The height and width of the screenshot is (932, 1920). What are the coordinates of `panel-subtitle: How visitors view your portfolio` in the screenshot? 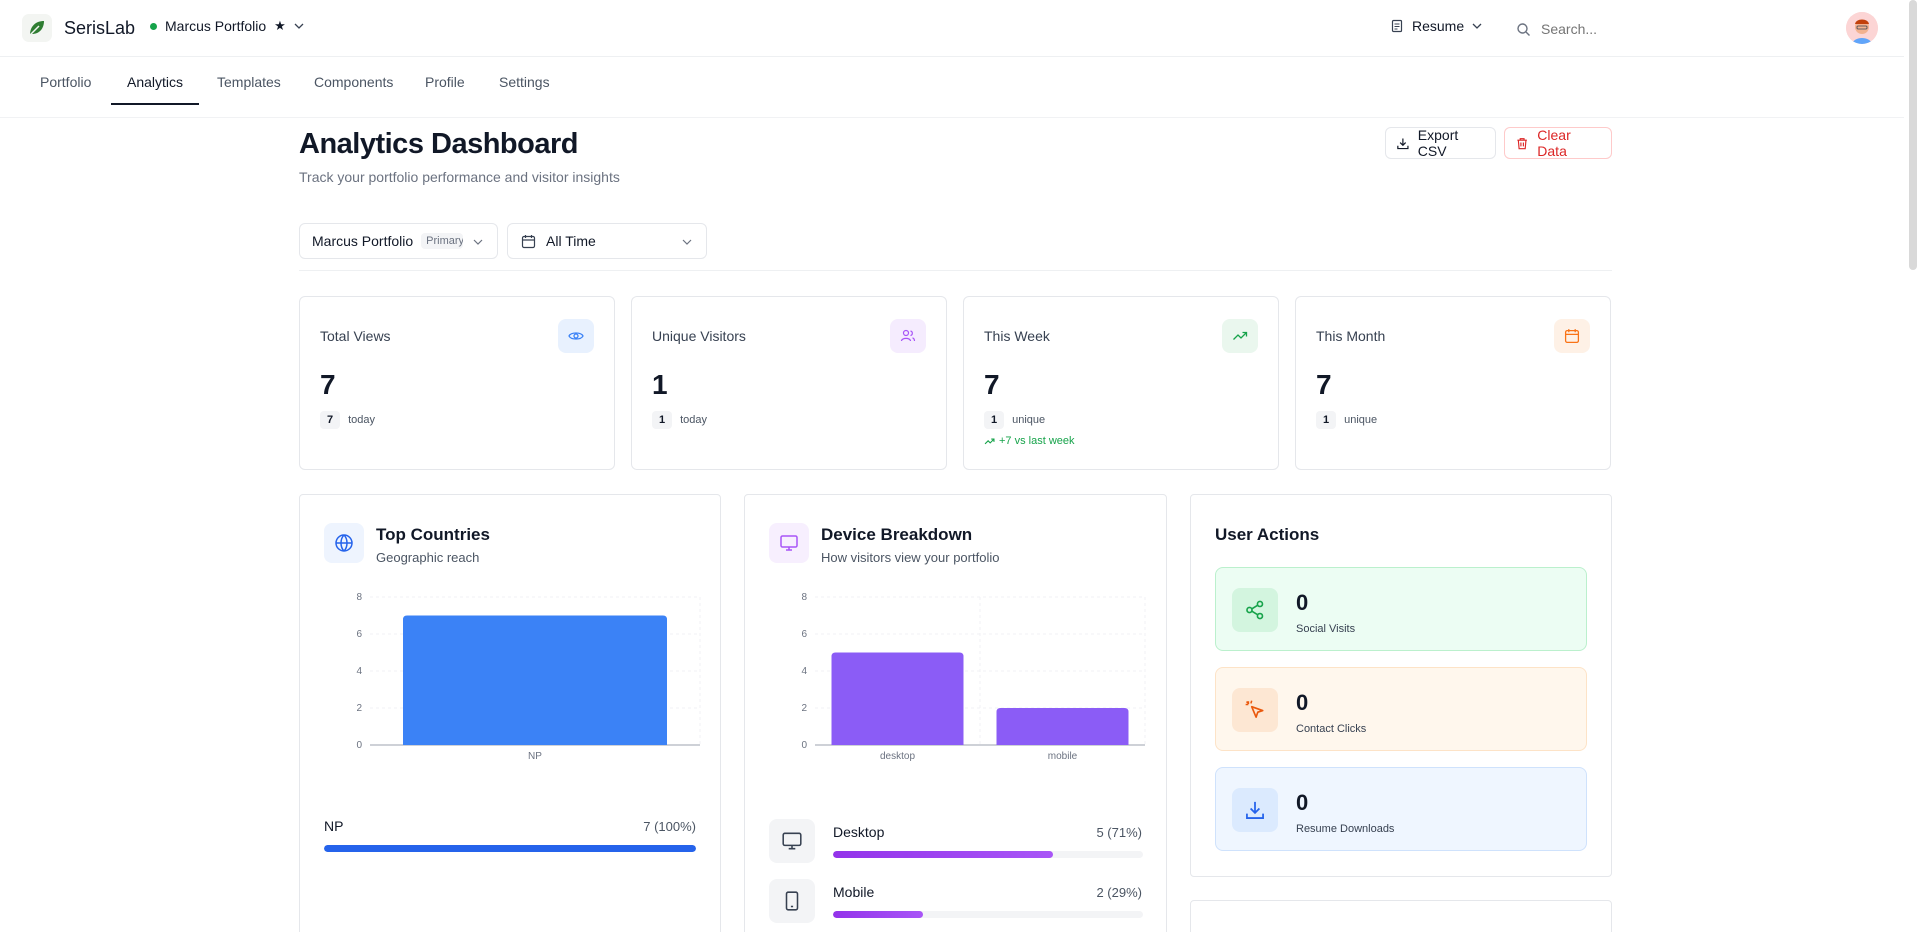 It's located at (910, 557).